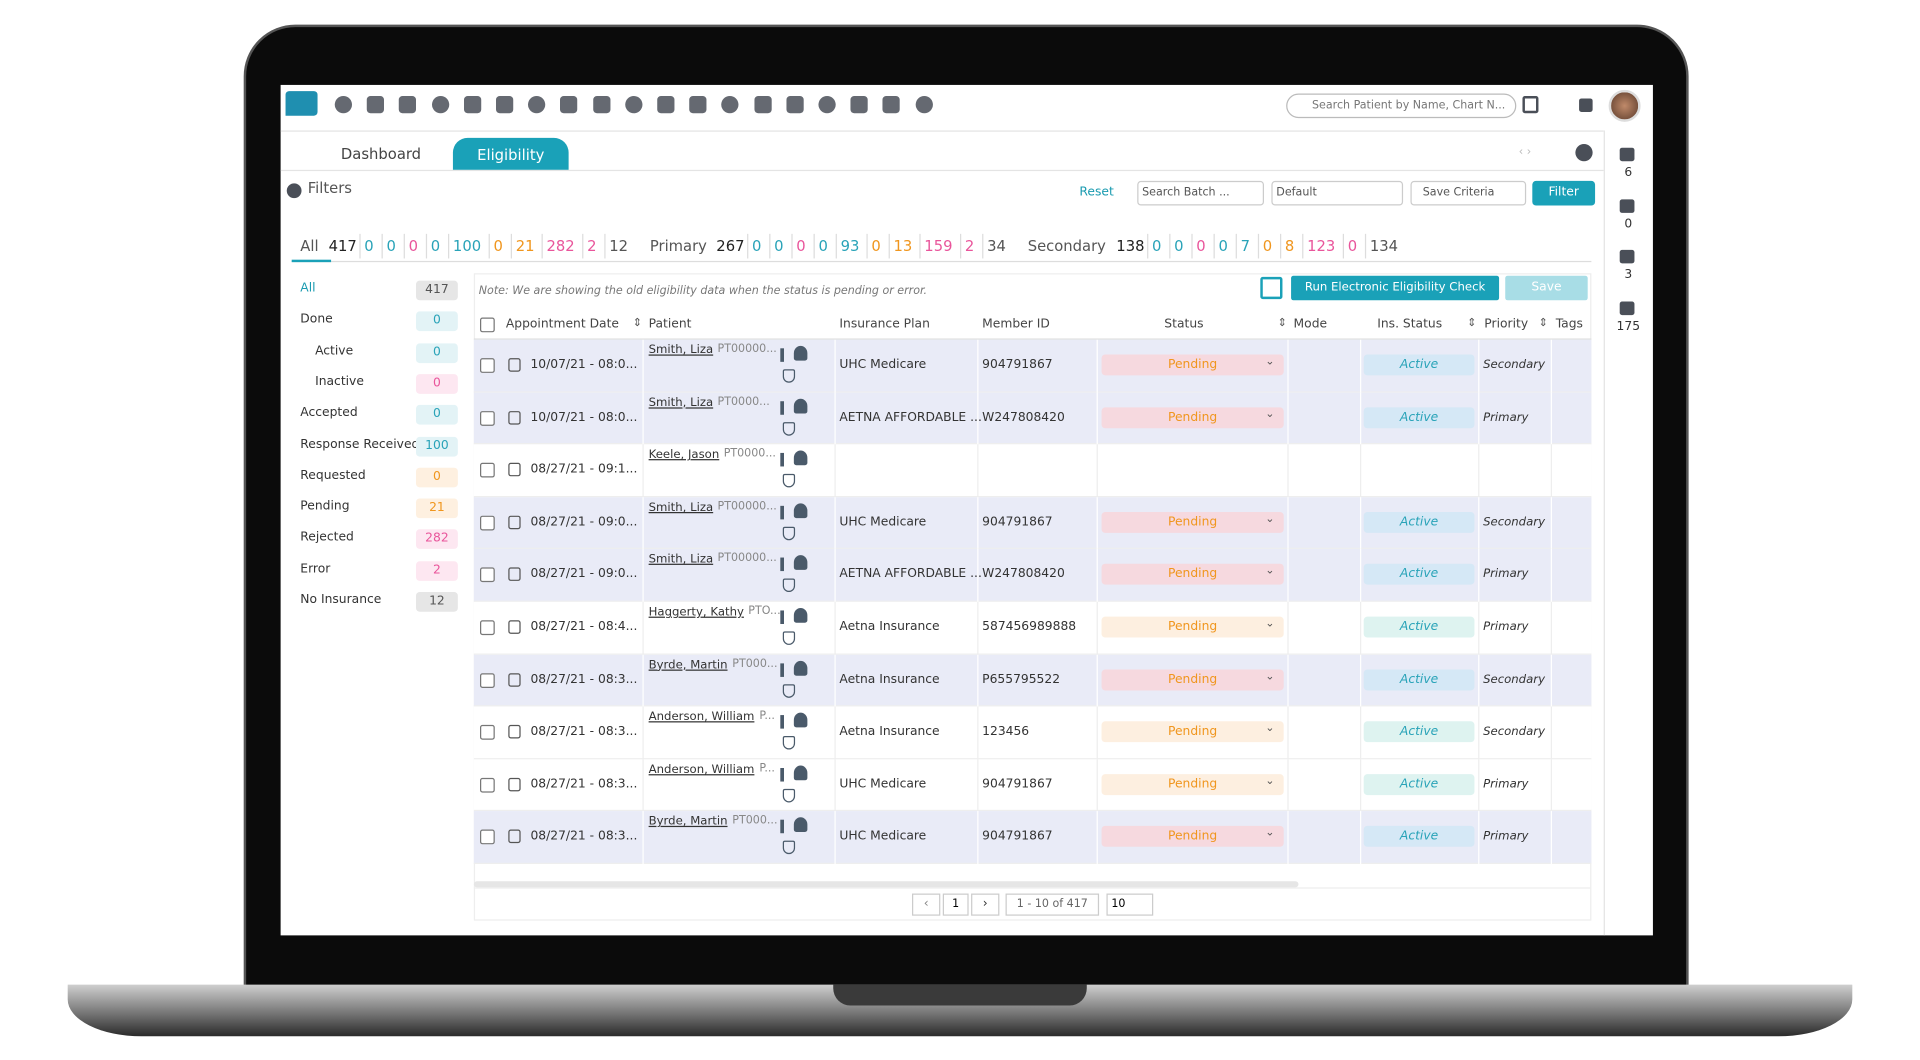  I want to click on sidebar-link: Accepted, so click(329, 413).